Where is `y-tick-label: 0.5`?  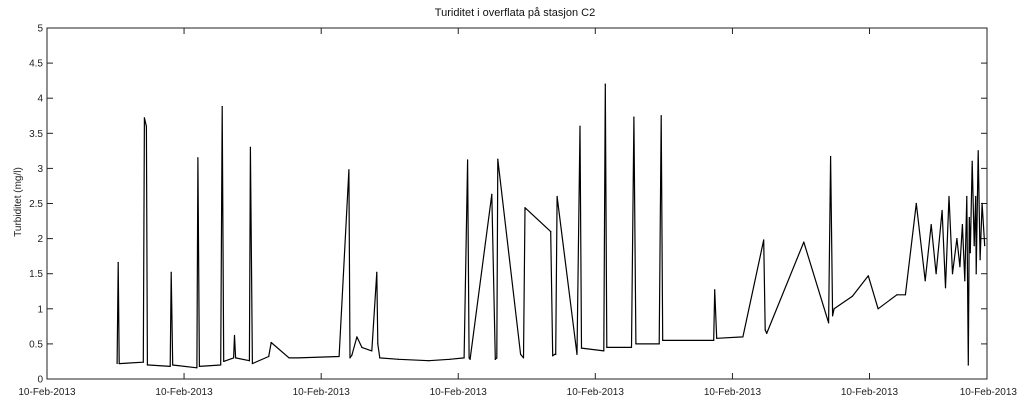 y-tick-label: 0.5 is located at coordinates (36, 344).